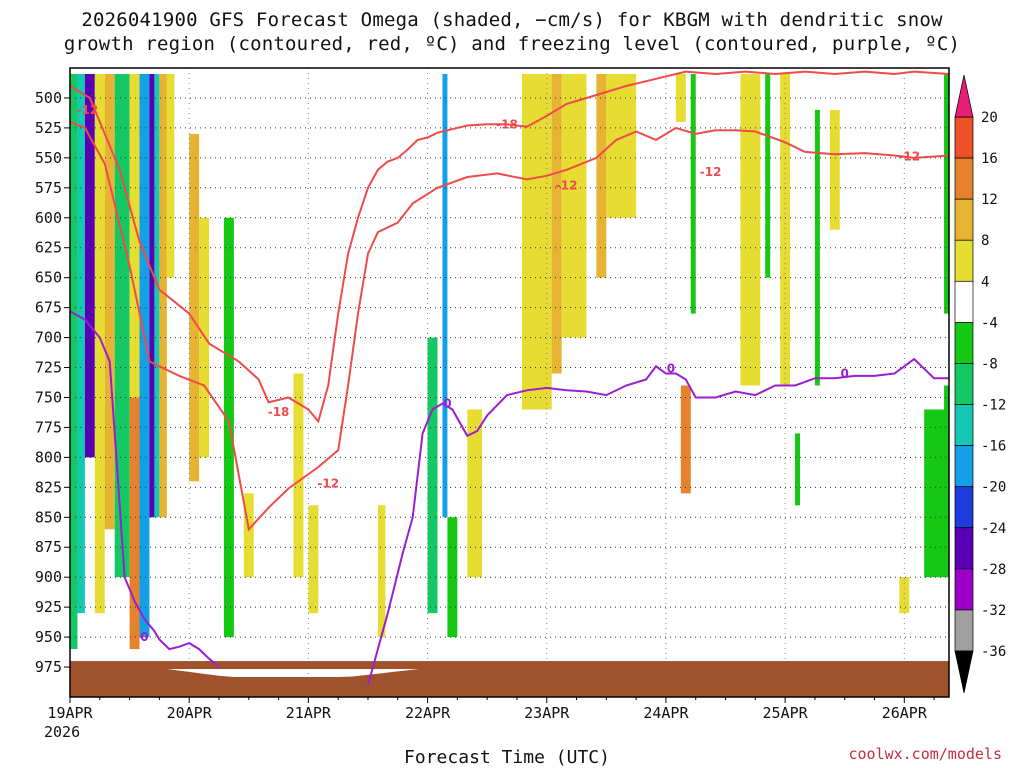 This screenshot has height=768, width=1024. What do you see at coordinates (48, 487) in the screenshot?
I see `y-tick-label-825: 825` at bounding box center [48, 487].